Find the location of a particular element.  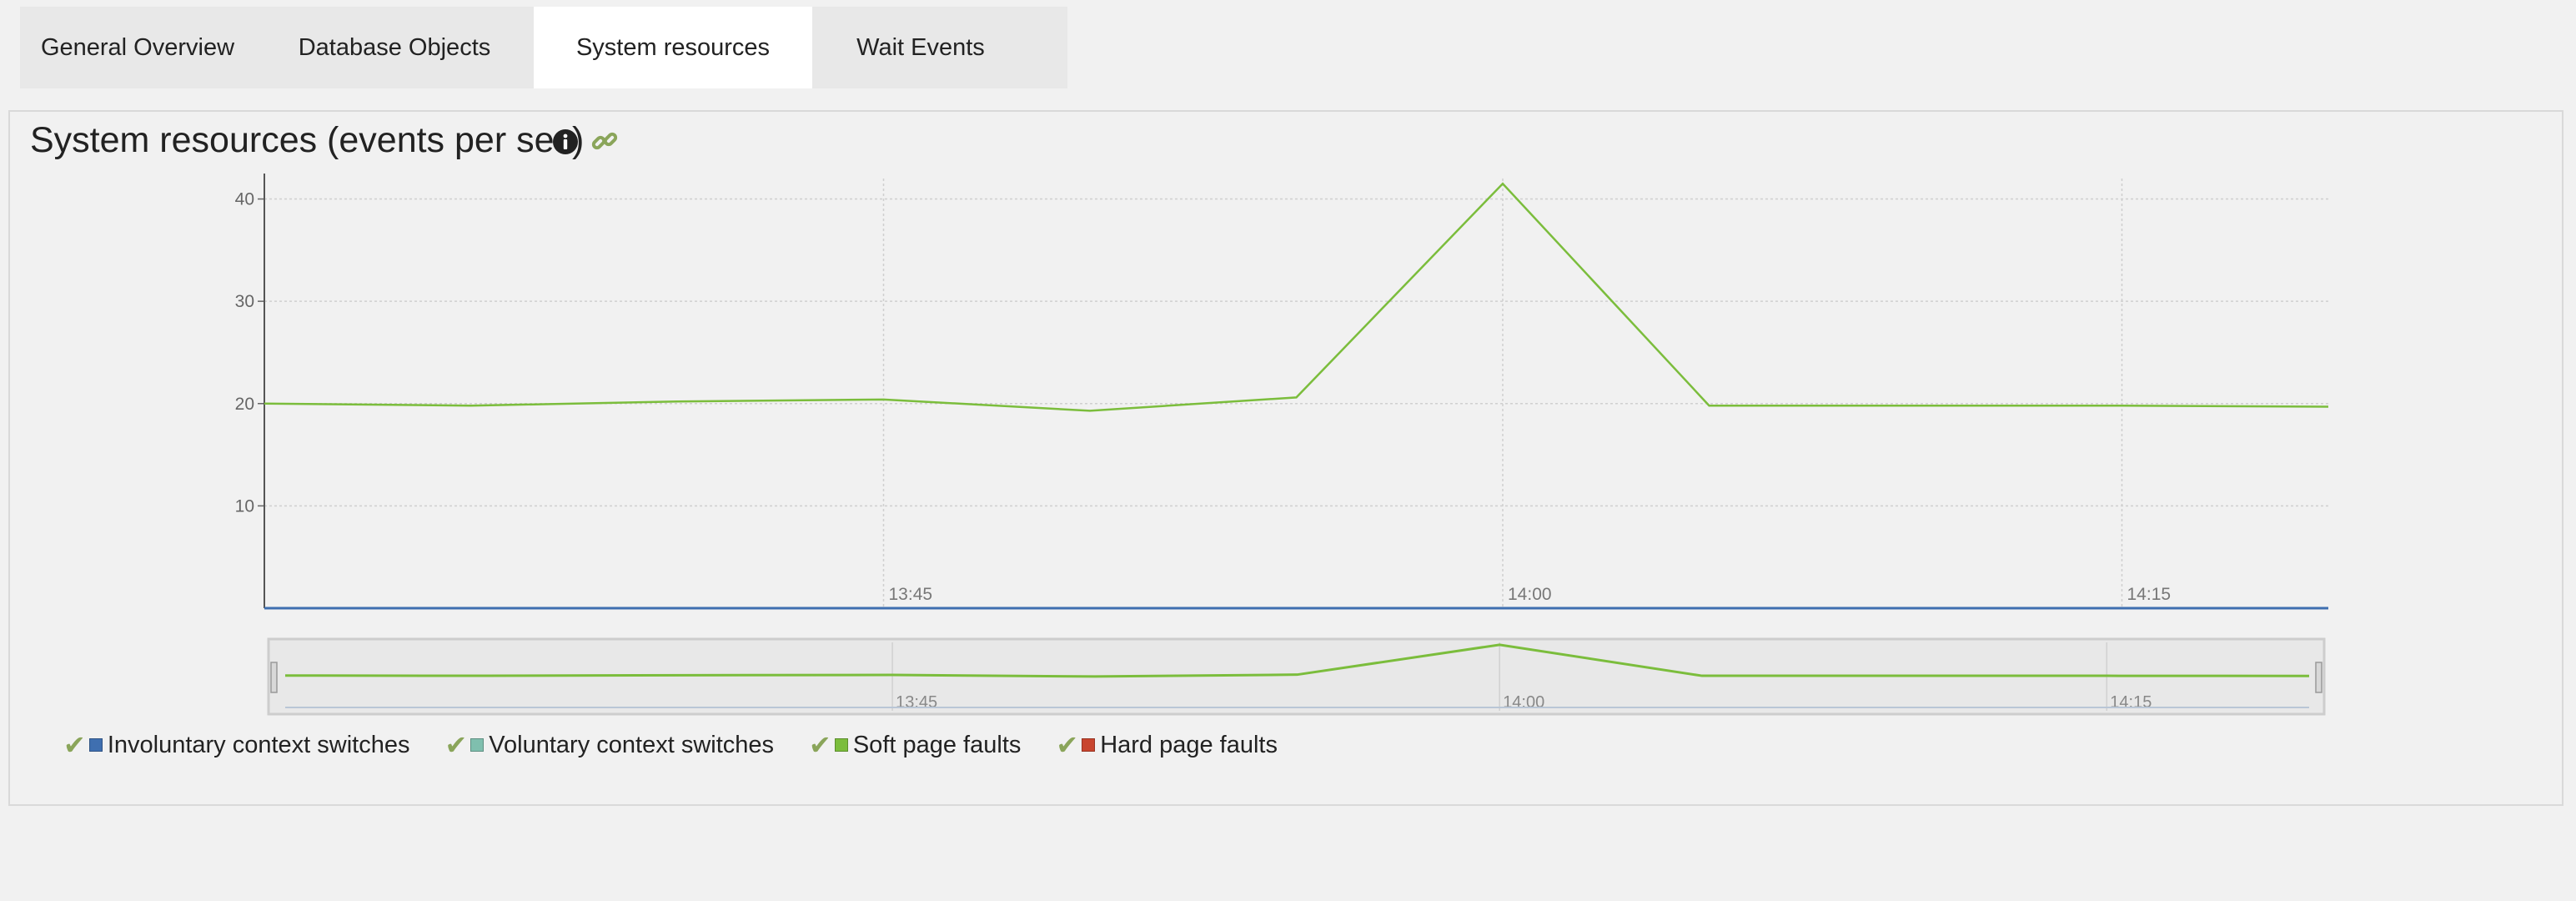

y-tick-label: 10 is located at coordinates (244, 506).